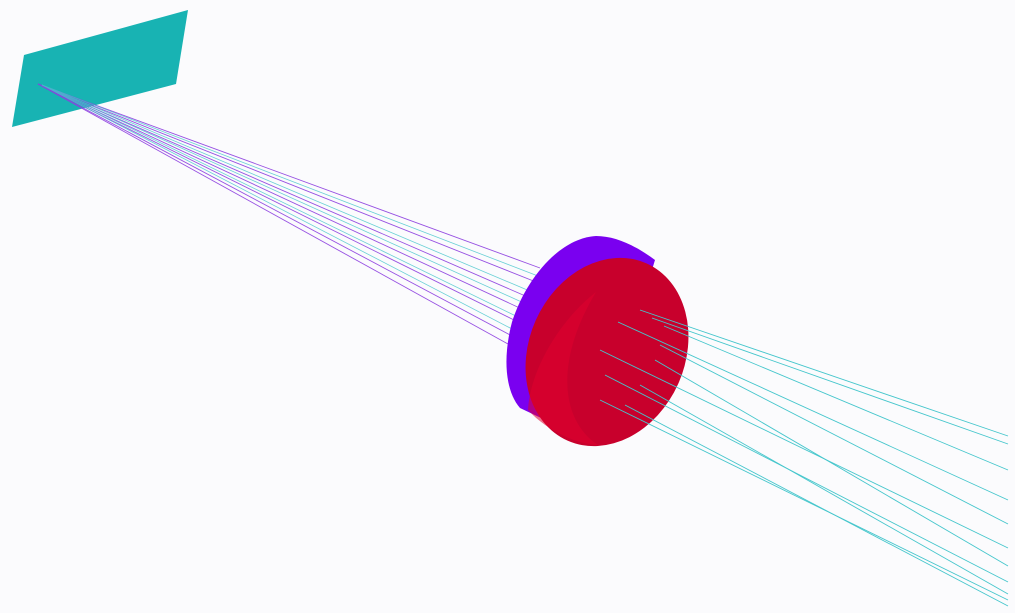 The width and height of the screenshot is (1015, 613). Describe the element at coordinates (563, 368) in the screenshot. I see `lens-face-shadow` at that location.